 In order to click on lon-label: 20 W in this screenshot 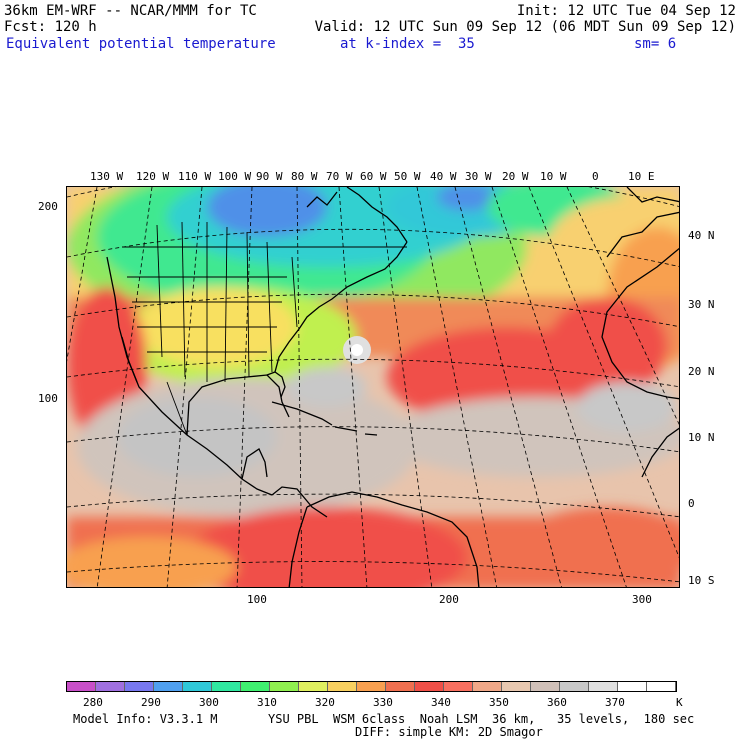, I will do `click(515, 176)`.